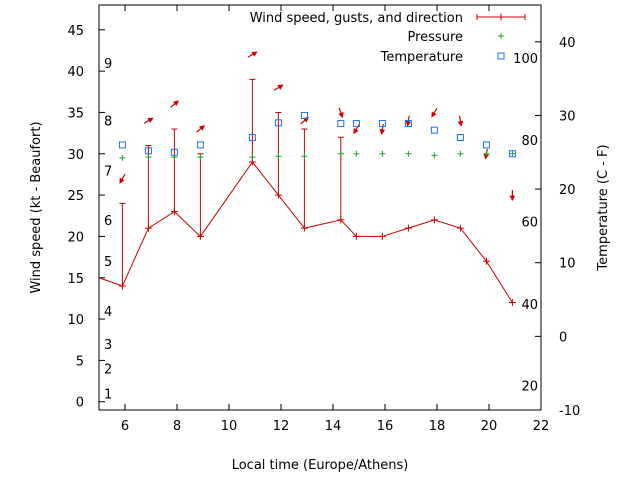 This screenshot has width=640, height=480. Describe the element at coordinates (108, 345) in the screenshot. I see `beaufort-label: 3` at that location.